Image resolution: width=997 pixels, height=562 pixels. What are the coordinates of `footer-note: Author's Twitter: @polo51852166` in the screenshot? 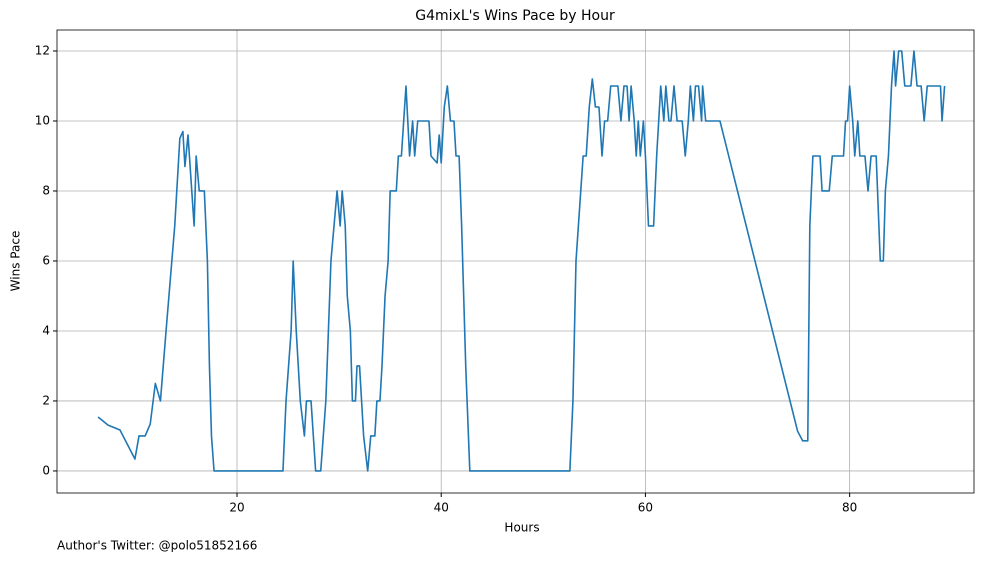 It's located at (157, 546).